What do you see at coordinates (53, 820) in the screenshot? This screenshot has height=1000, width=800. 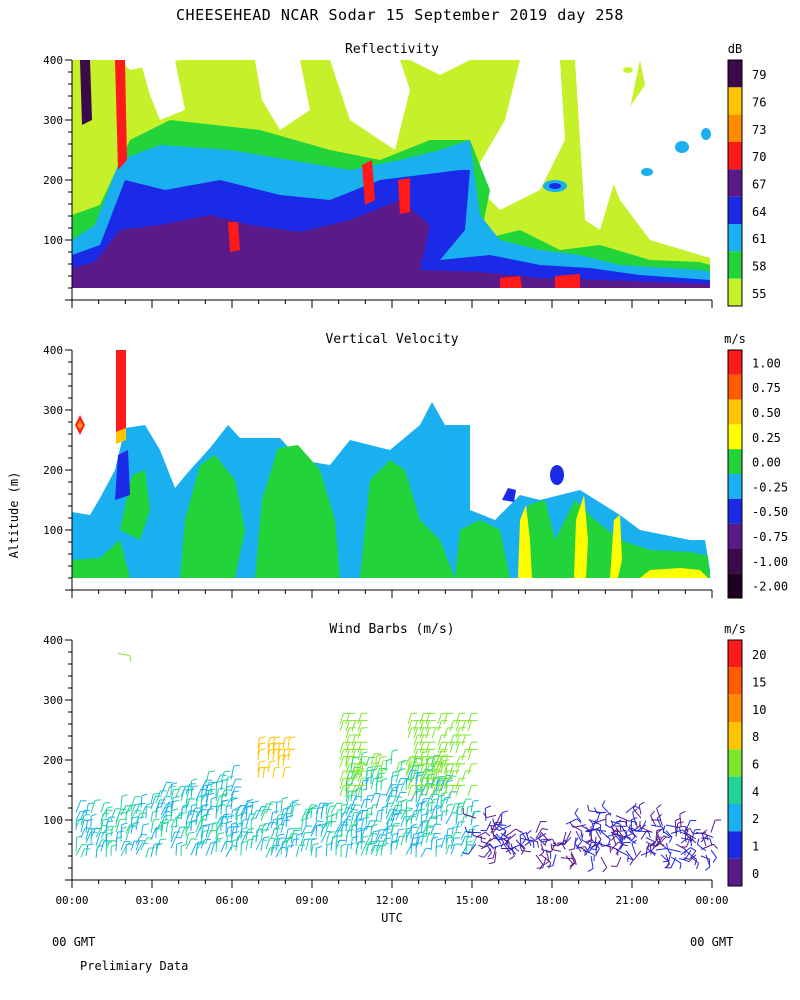 I see `y-tick-label: 100` at bounding box center [53, 820].